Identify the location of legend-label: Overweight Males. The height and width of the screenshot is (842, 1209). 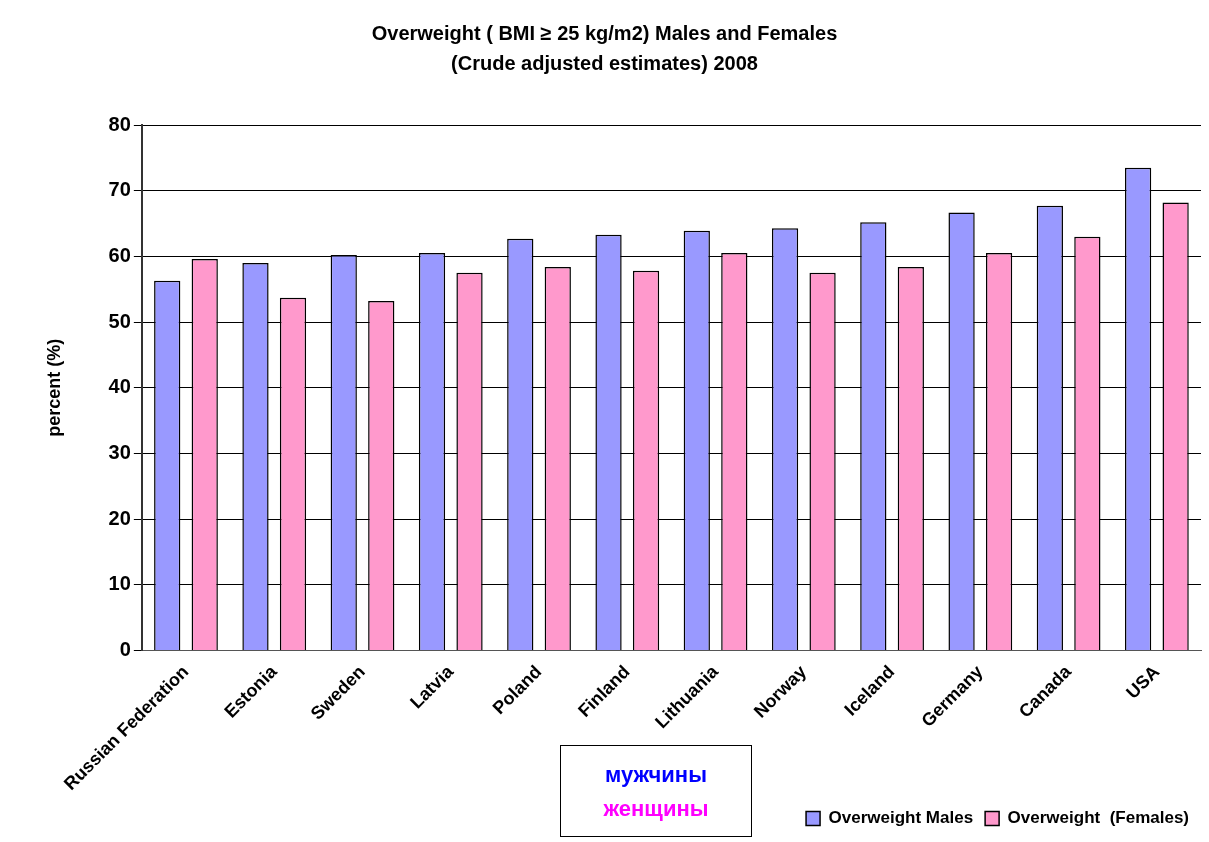
(901, 818).